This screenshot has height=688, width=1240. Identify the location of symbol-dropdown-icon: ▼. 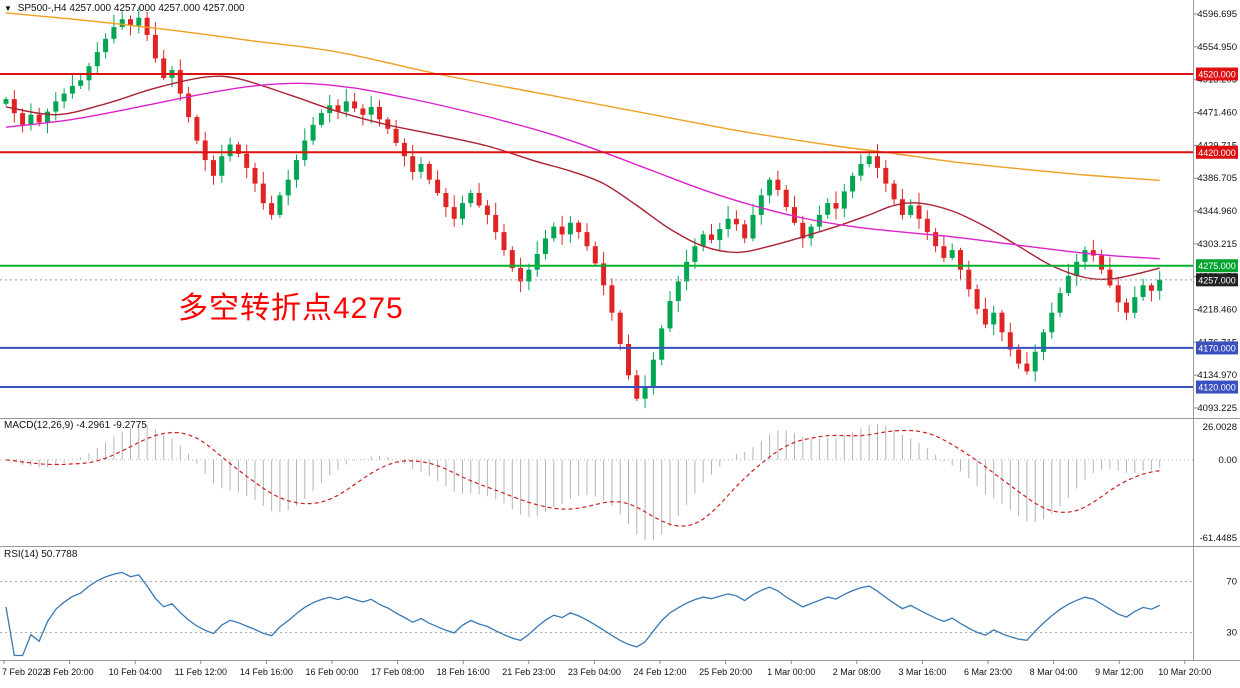
(8, 8).